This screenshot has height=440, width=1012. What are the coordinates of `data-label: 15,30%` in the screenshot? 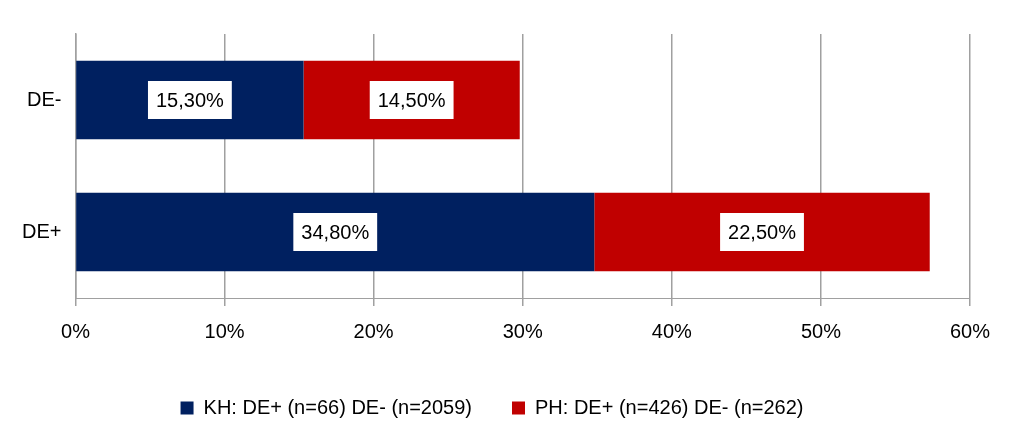 It's located at (190, 99).